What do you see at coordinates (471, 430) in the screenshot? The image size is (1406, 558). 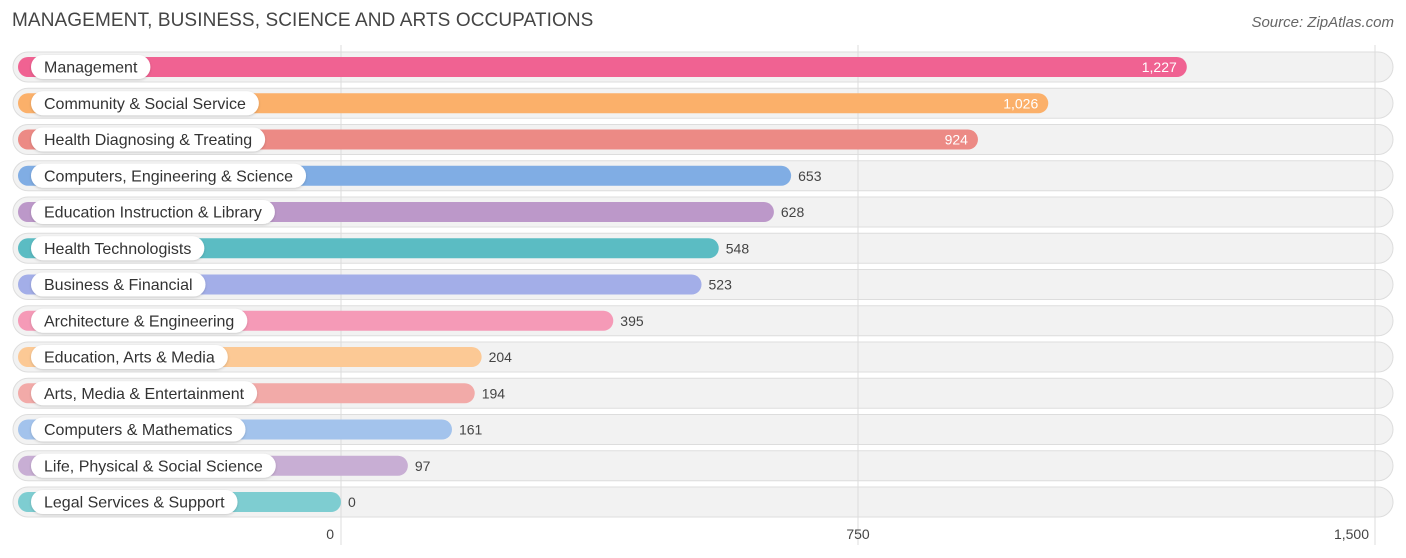 I see `value-label: 161` at bounding box center [471, 430].